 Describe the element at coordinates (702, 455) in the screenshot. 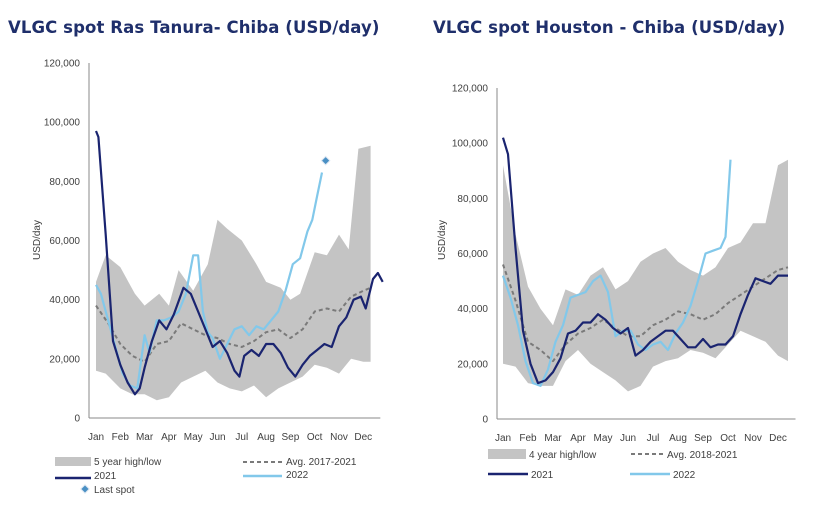

I see `legend-avg-label: Avg. 2018-2021` at that location.